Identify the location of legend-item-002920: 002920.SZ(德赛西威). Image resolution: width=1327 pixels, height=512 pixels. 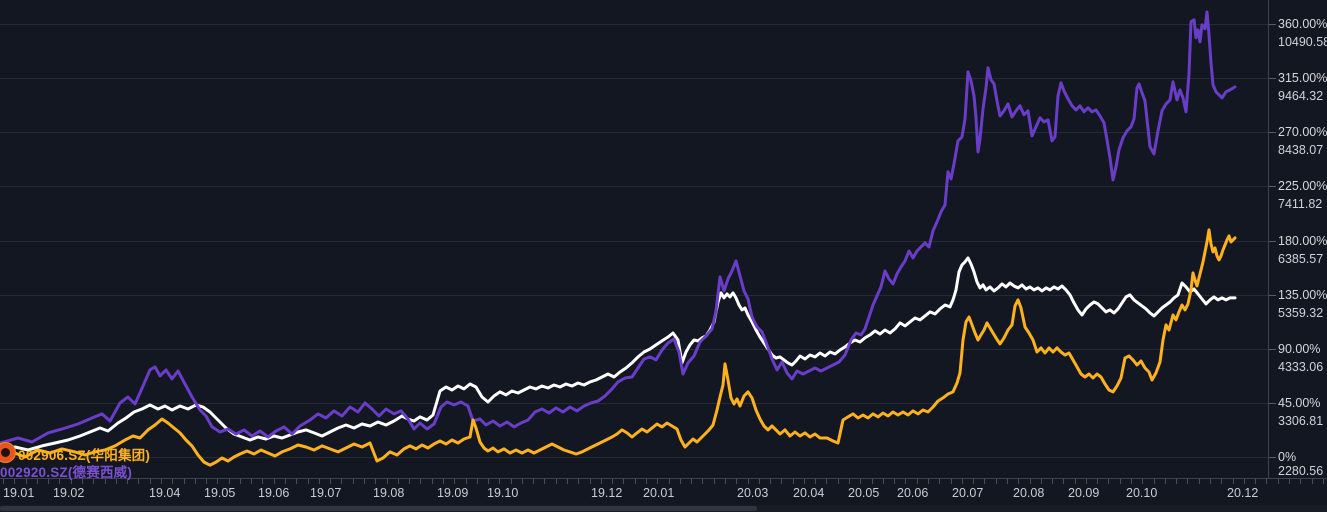
(75, 470).